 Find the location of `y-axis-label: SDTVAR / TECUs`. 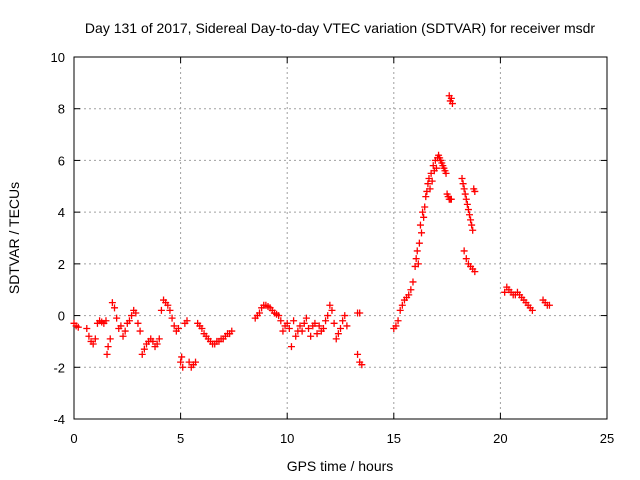

y-axis-label: SDTVAR / TECUs is located at coordinates (14, 238).